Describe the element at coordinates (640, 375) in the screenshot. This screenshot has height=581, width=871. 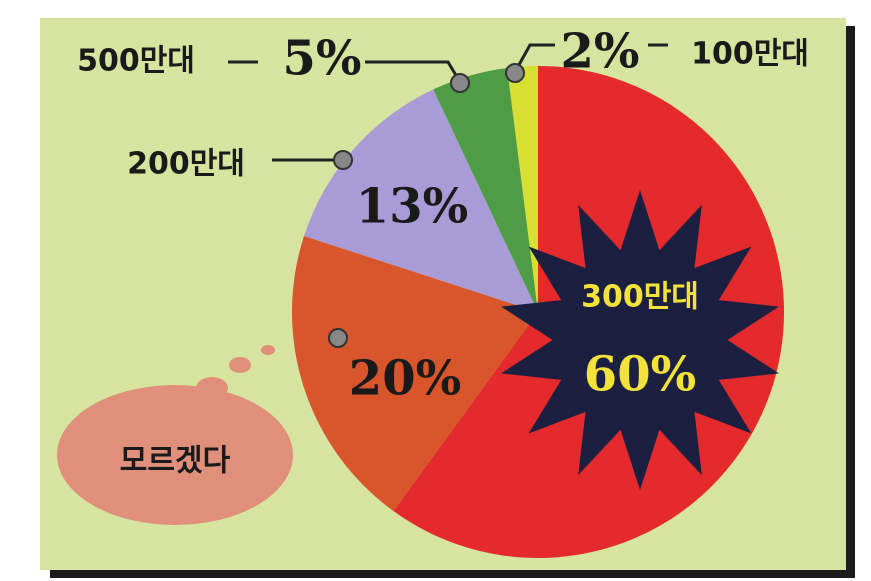
I see `value-label: 60%` at that location.